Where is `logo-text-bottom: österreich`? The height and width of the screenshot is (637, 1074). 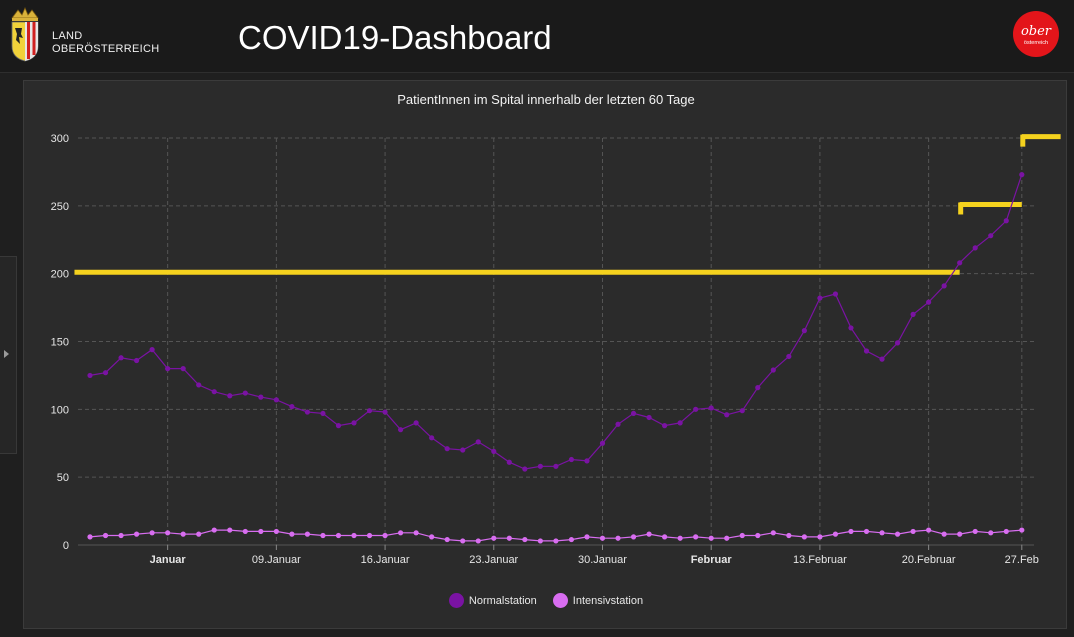 logo-text-bottom: österreich is located at coordinates (1036, 43).